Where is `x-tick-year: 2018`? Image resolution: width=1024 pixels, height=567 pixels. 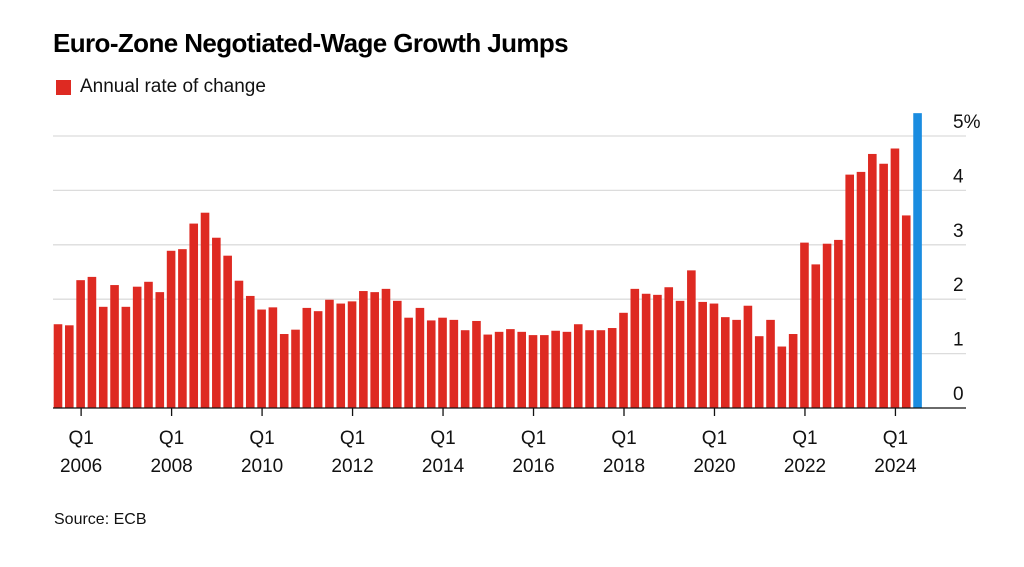 x-tick-year: 2018 is located at coordinates (624, 466).